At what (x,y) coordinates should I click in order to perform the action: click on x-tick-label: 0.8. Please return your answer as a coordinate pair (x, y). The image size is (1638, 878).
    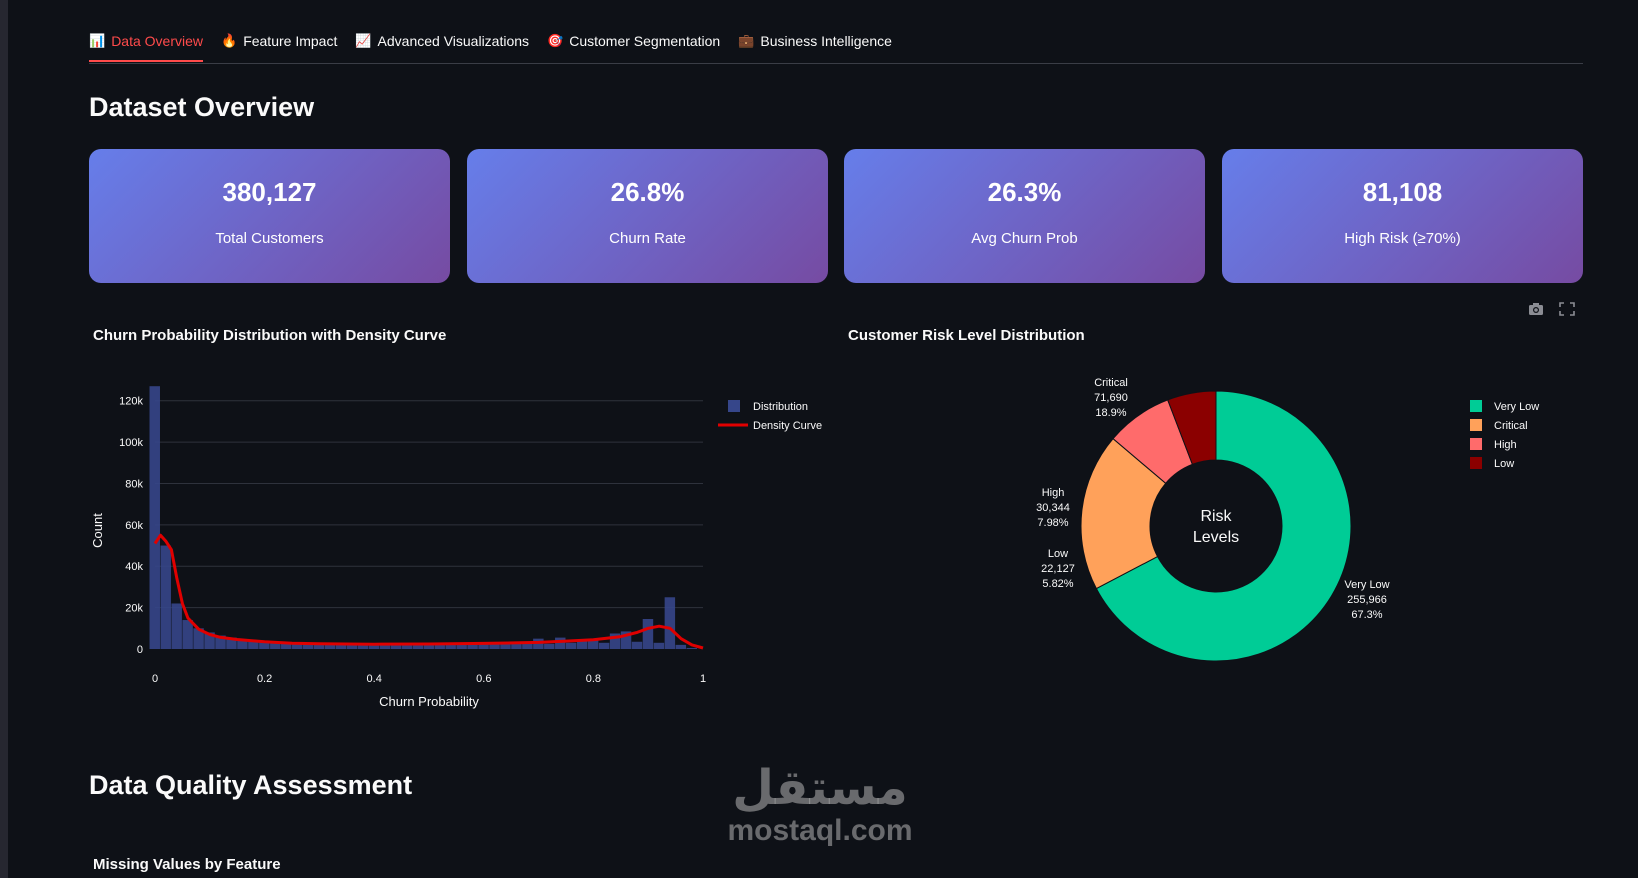
    Looking at the image, I should click on (593, 679).